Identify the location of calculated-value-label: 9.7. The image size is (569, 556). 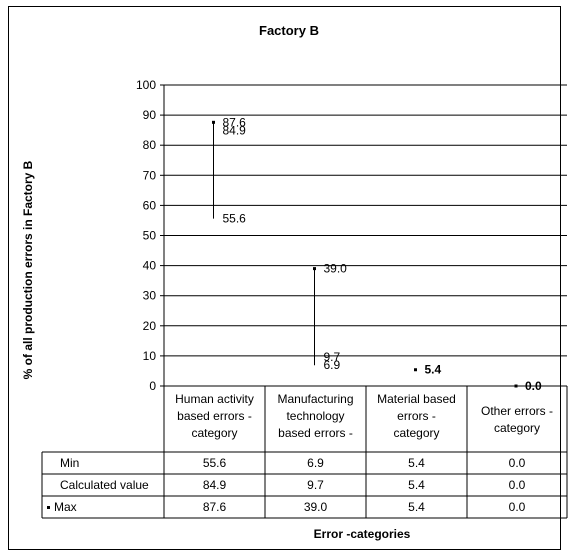
(332, 357).